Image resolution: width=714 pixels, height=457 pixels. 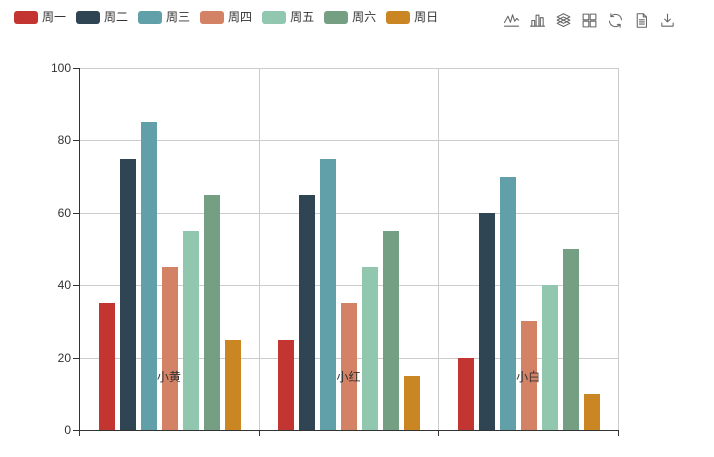 What do you see at coordinates (307, 312) in the screenshot?
I see `bar-小红-周二` at bounding box center [307, 312].